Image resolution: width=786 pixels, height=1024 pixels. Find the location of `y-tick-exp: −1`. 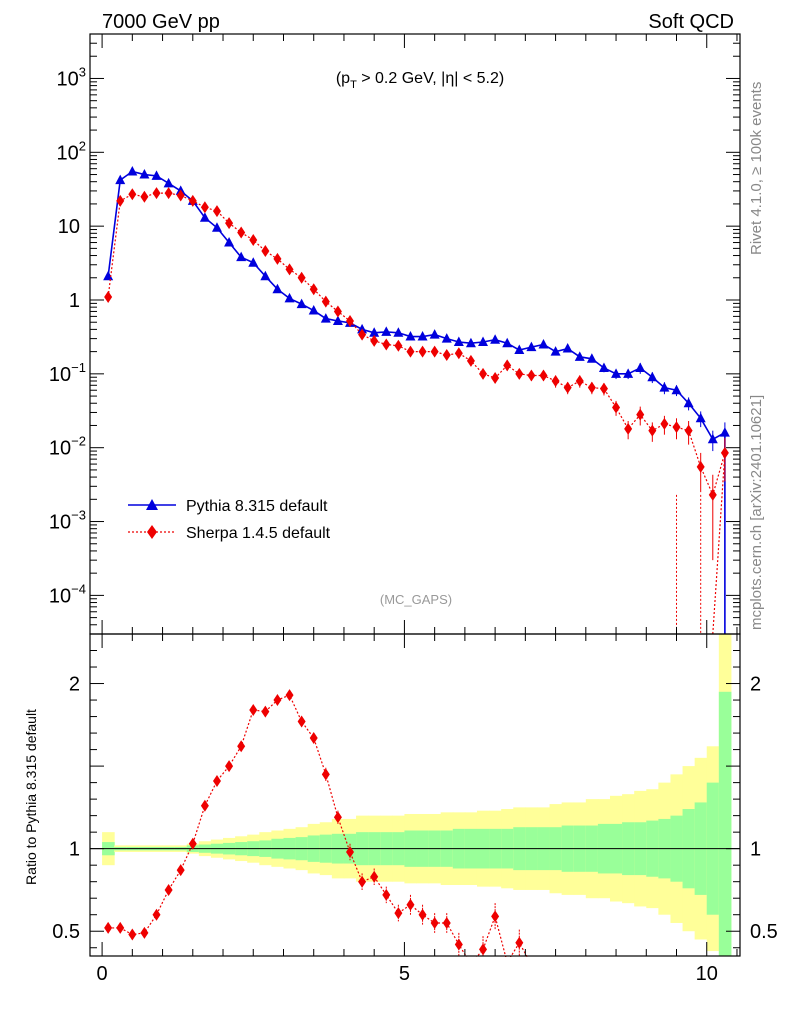

y-tick-exp: −1 is located at coordinates (78, 367).